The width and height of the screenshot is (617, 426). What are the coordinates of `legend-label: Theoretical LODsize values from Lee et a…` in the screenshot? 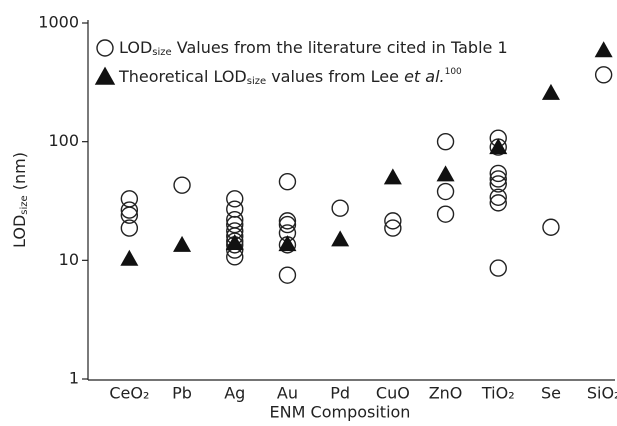 It's located at (290, 77).